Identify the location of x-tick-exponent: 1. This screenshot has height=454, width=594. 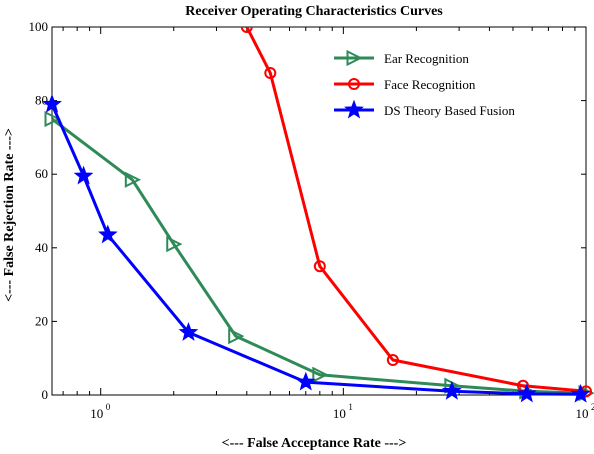
(350, 407).